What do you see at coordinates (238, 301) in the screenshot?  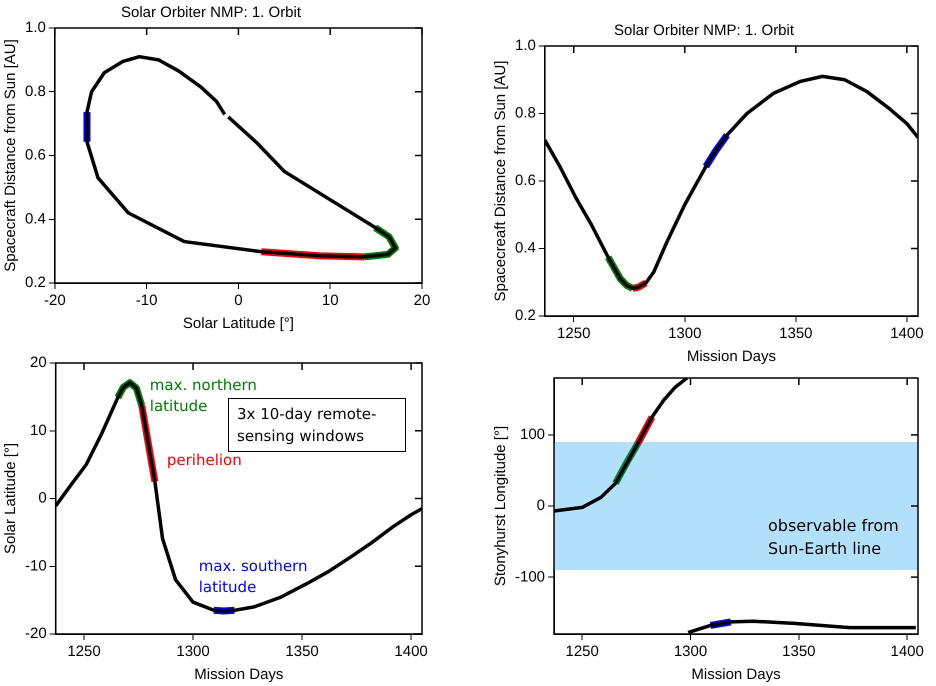 I see `x-tick-label: 0` at bounding box center [238, 301].